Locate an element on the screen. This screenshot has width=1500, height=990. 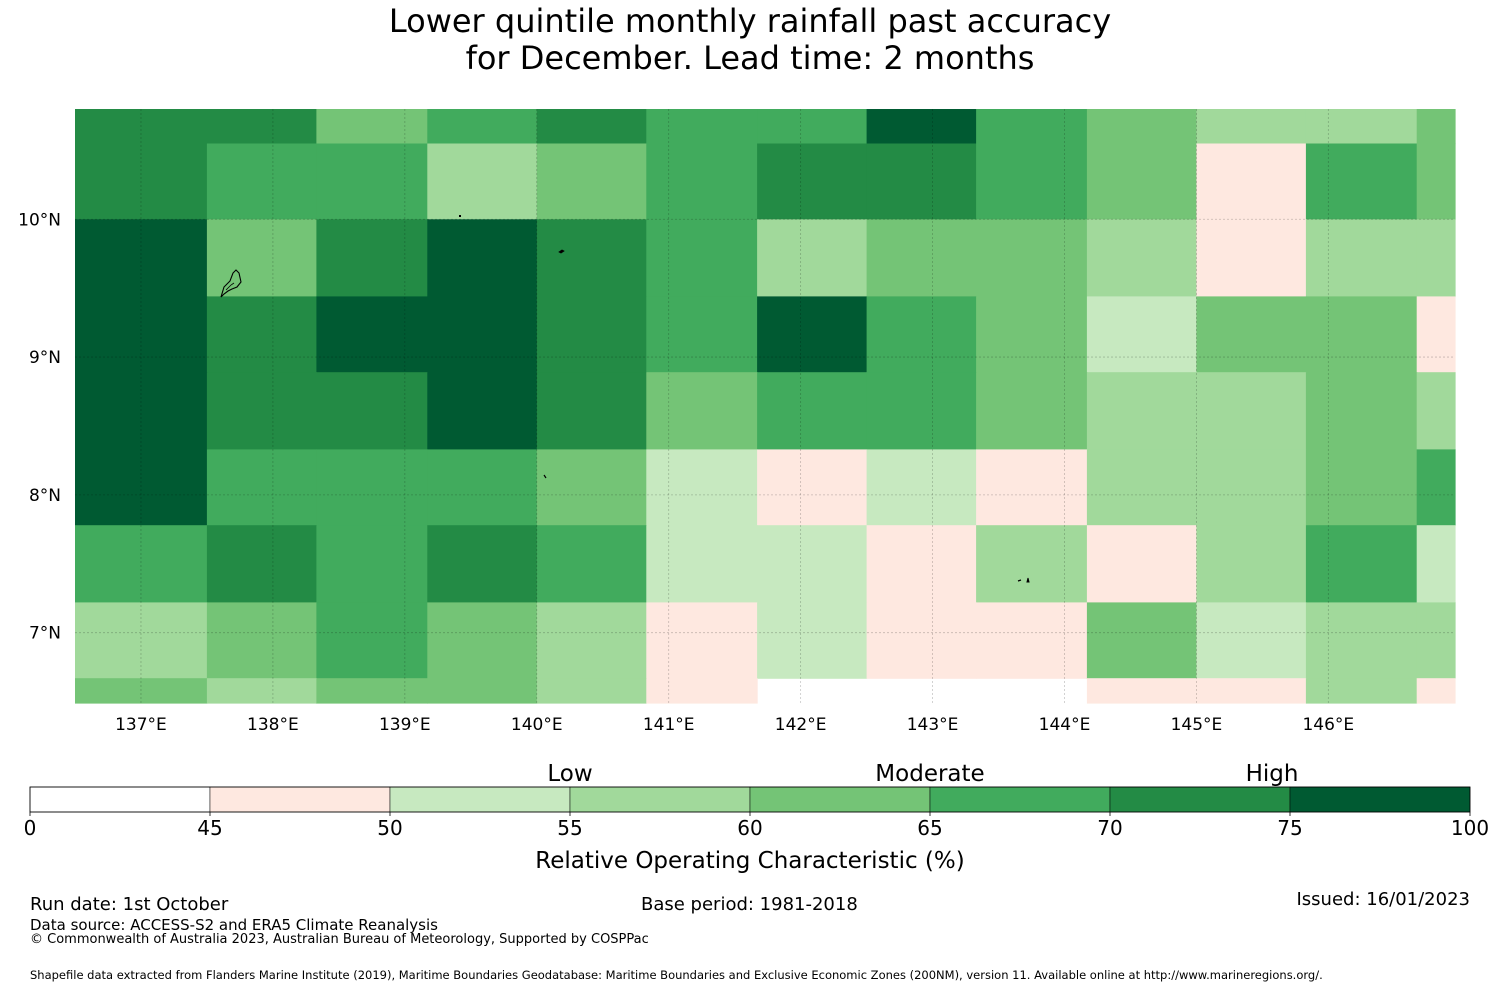
y-tick-label: 7°N is located at coordinates (45, 634).